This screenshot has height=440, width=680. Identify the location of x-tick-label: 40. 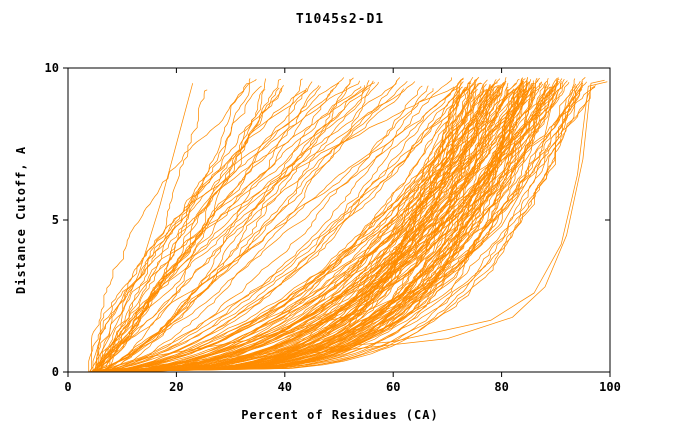
(285, 387).